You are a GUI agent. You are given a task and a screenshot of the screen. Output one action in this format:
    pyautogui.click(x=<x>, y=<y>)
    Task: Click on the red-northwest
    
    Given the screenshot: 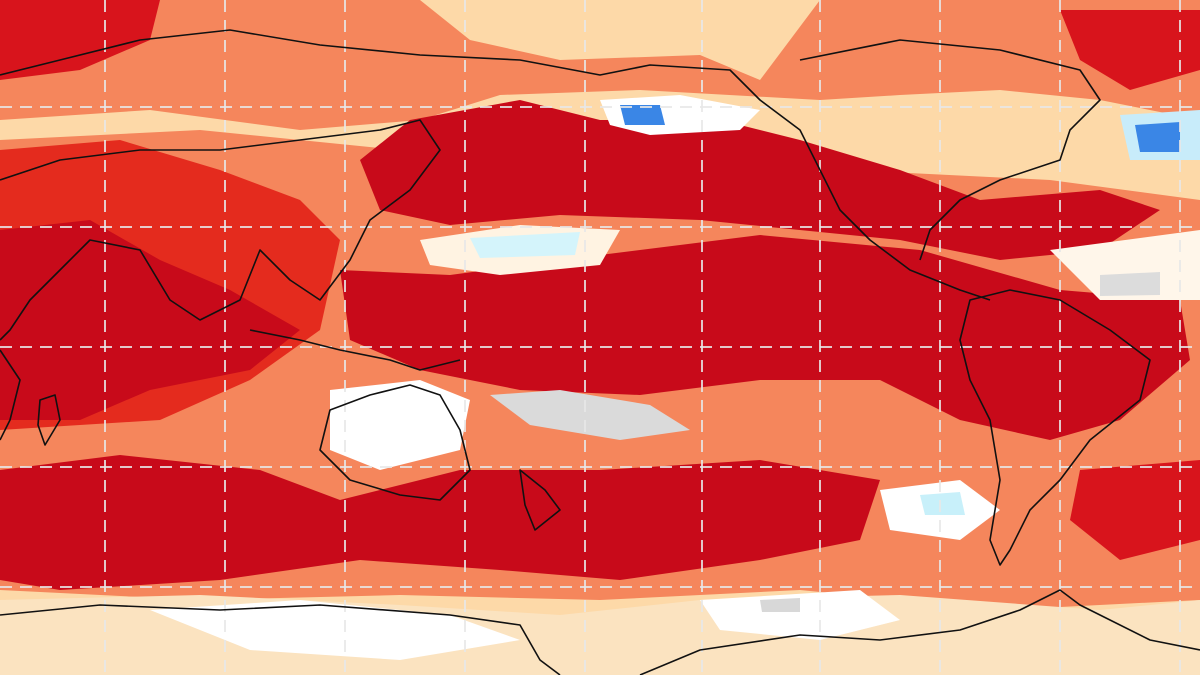 What is the action you would take?
    pyautogui.click(x=80, y=40)
    